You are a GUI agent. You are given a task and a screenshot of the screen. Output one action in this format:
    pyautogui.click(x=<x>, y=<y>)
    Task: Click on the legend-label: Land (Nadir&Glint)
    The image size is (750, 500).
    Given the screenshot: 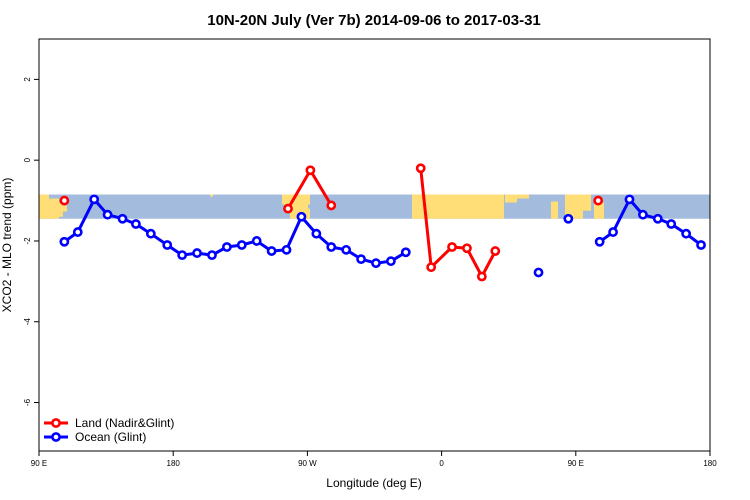 What is the action you would take?
    pyautogui.click(x=124, y=423)
    